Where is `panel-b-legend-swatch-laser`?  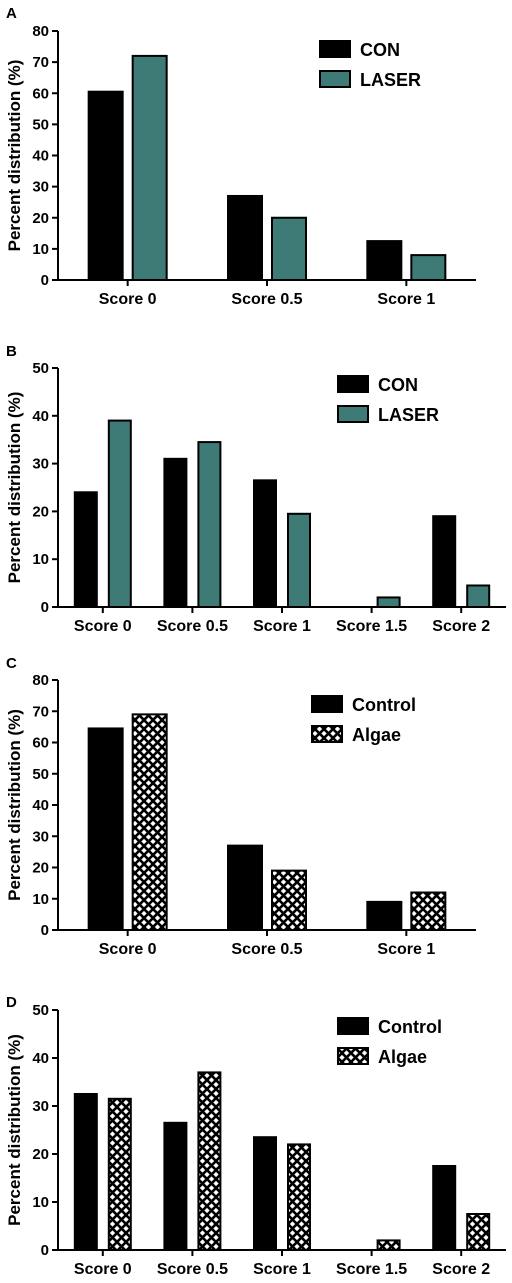 panel-b-legend-swatch-laser is located at coordinates (353, 414).